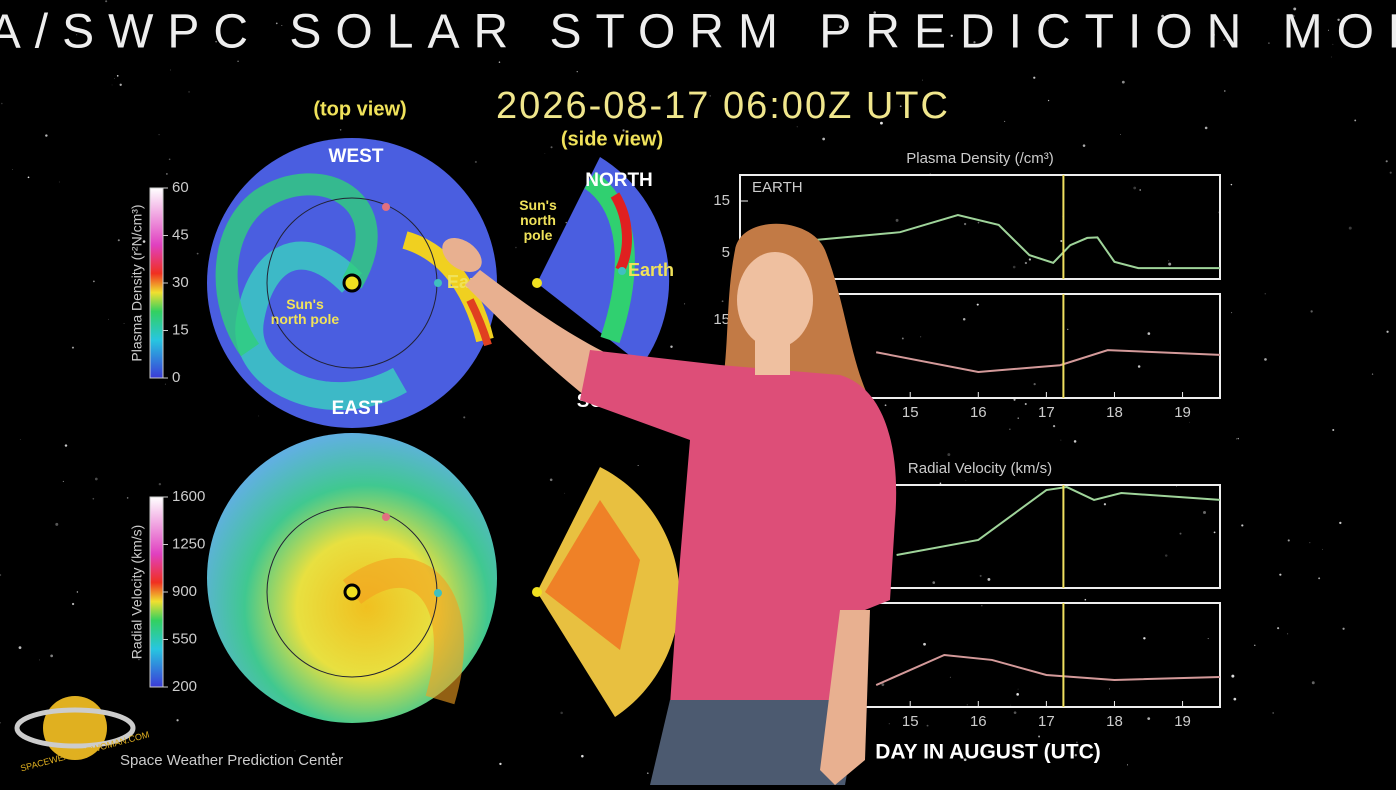 The width and height of the screenshot is (1396, 790). I want to click on colorbar-label: Plasma Density (r²N/cm³), so click(137, 282).